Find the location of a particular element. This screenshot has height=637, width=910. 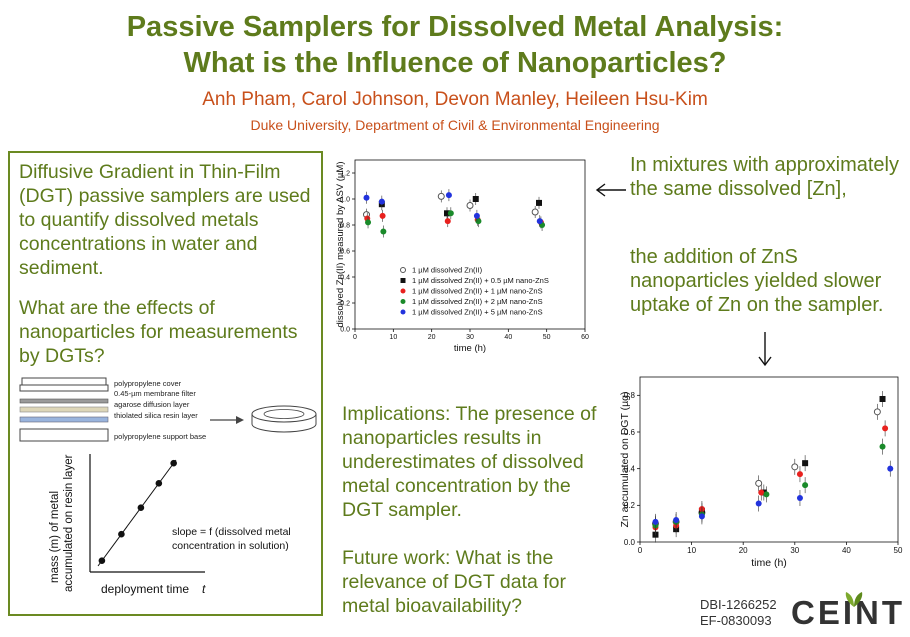

slope-line1: slope = f (dissolved metal is located at coordinates (231, 532).